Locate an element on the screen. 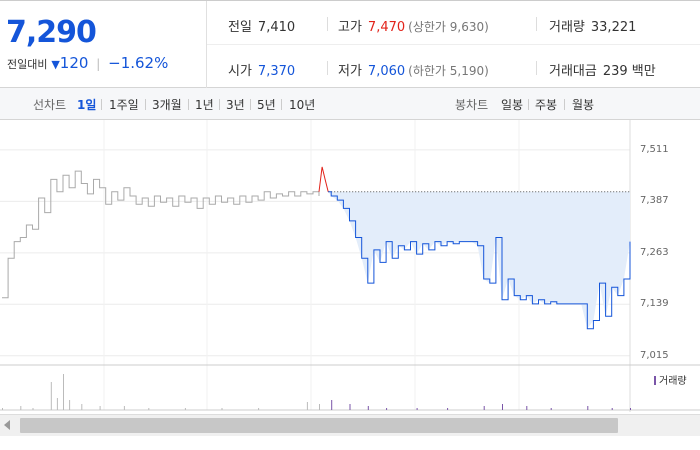 The width and height of the screenshot is (700, 450). stat-prev-close: 전일 7,410 is located at coordinates (261, 25).